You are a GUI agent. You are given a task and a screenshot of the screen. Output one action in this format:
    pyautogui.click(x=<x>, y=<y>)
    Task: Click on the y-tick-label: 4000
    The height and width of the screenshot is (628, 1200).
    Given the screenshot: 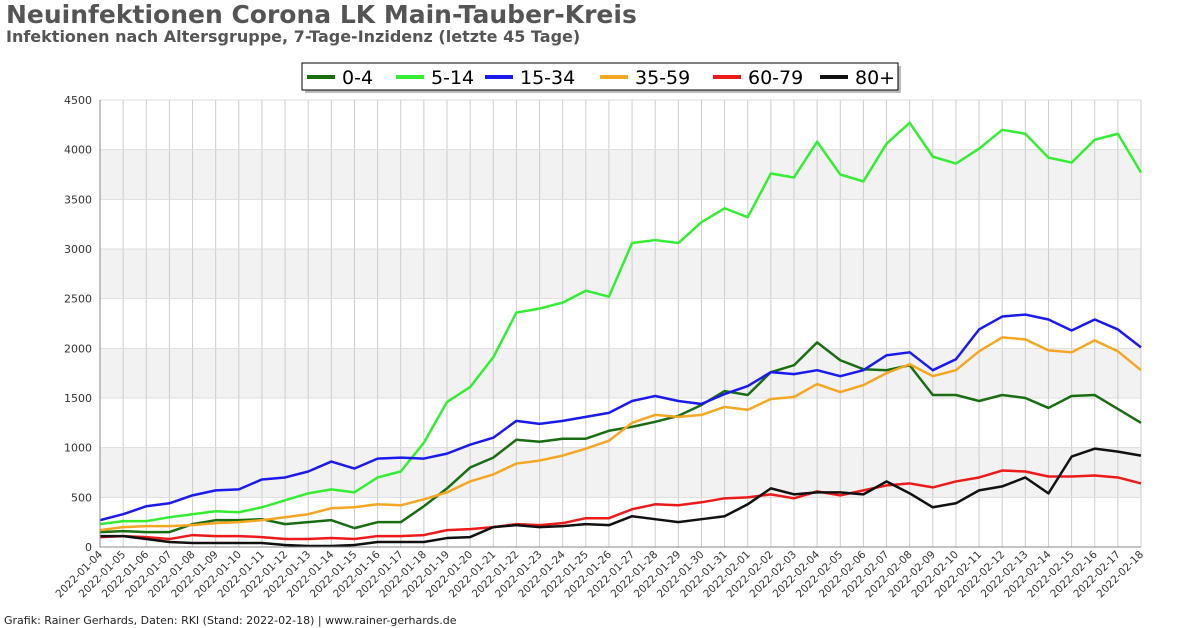 What is the action you would take?
    pyautogui.click(x=78, y=150)
    